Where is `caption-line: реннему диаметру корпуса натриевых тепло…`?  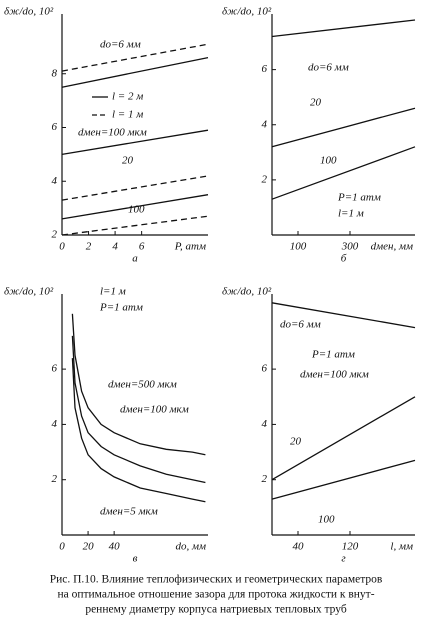
caption-line: реннему диаметру корпуса натриевых тепло… is located at coordinates (216, 610).